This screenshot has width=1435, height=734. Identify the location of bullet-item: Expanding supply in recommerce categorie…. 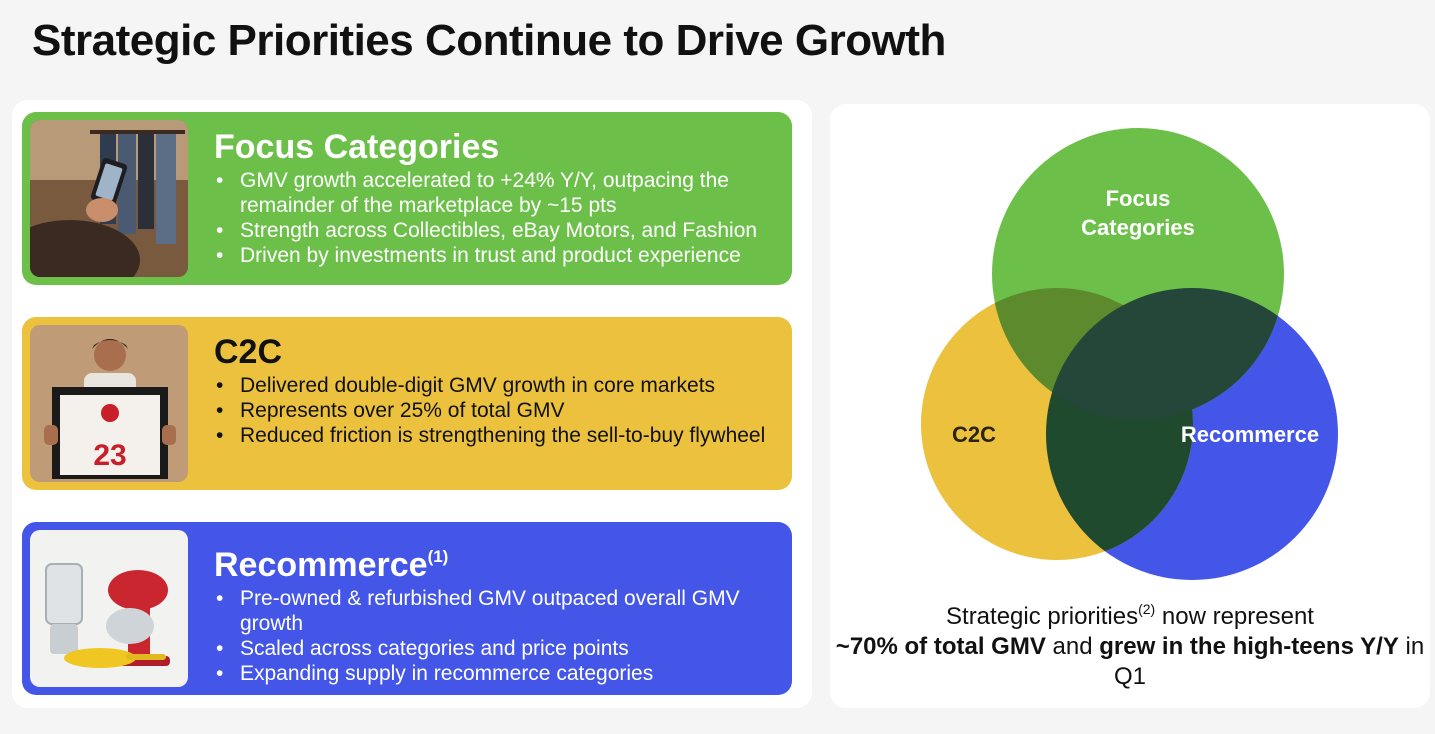
(498, 673).